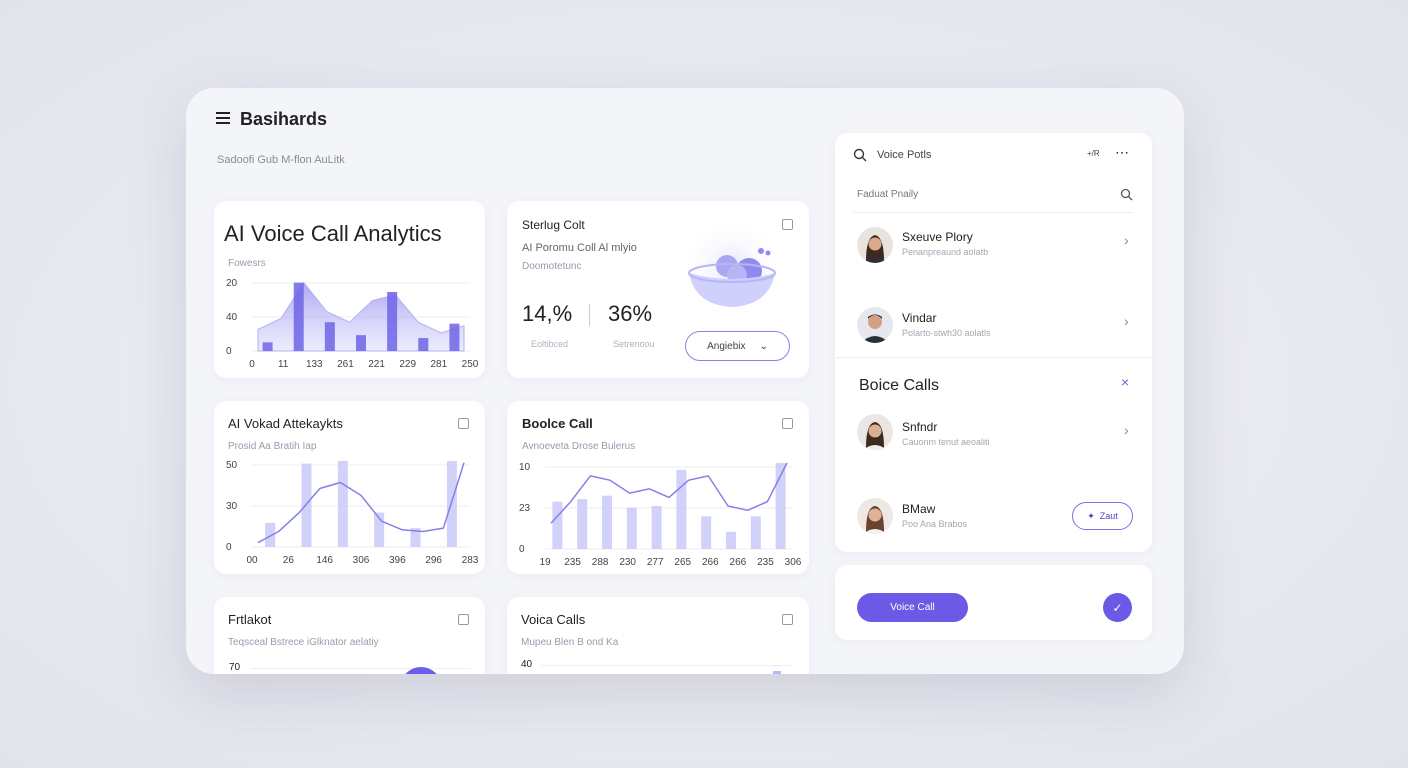  I want to click on card-title: Sterlug Colt, so click(553, 225).